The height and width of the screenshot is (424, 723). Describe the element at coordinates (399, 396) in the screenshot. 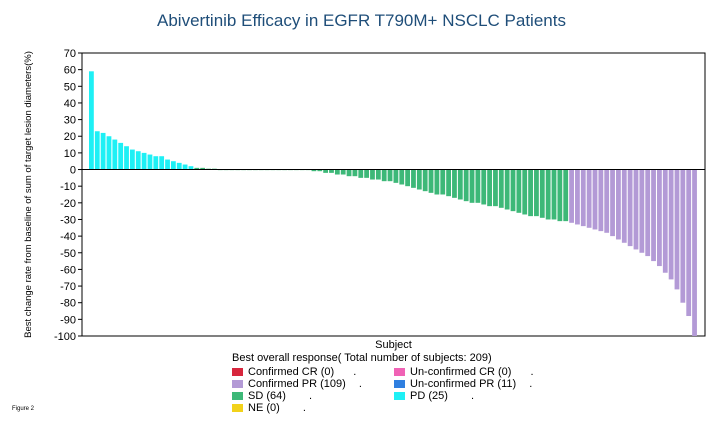

I see `legend-swatch-pd` at that location.